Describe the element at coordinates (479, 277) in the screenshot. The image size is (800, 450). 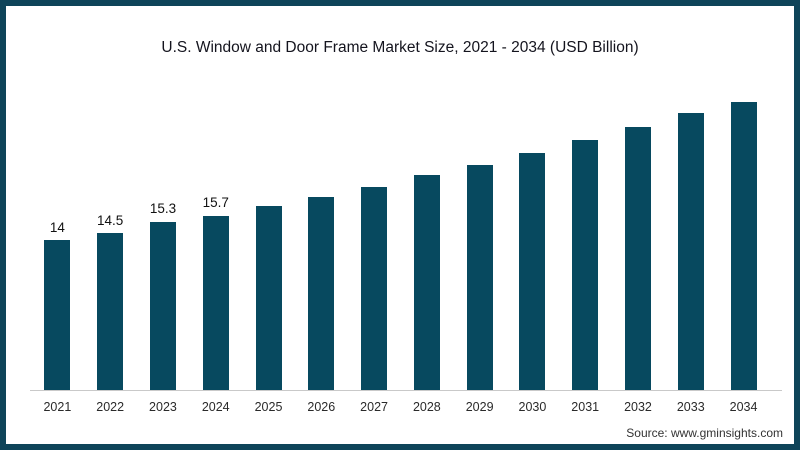
I see `bar-2029` at that location.